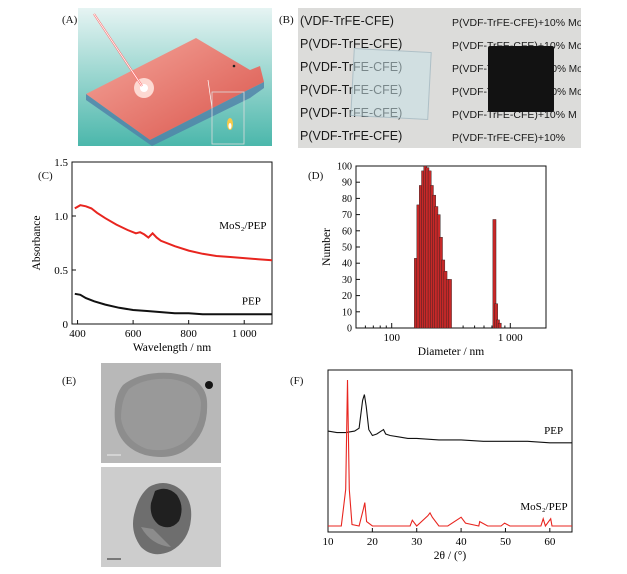 The height and width of the screenshot is (574, 627). Describe the element at coordinates (61, 217) in the screenshot. I see `y-tick-label: 1.0` at that location.